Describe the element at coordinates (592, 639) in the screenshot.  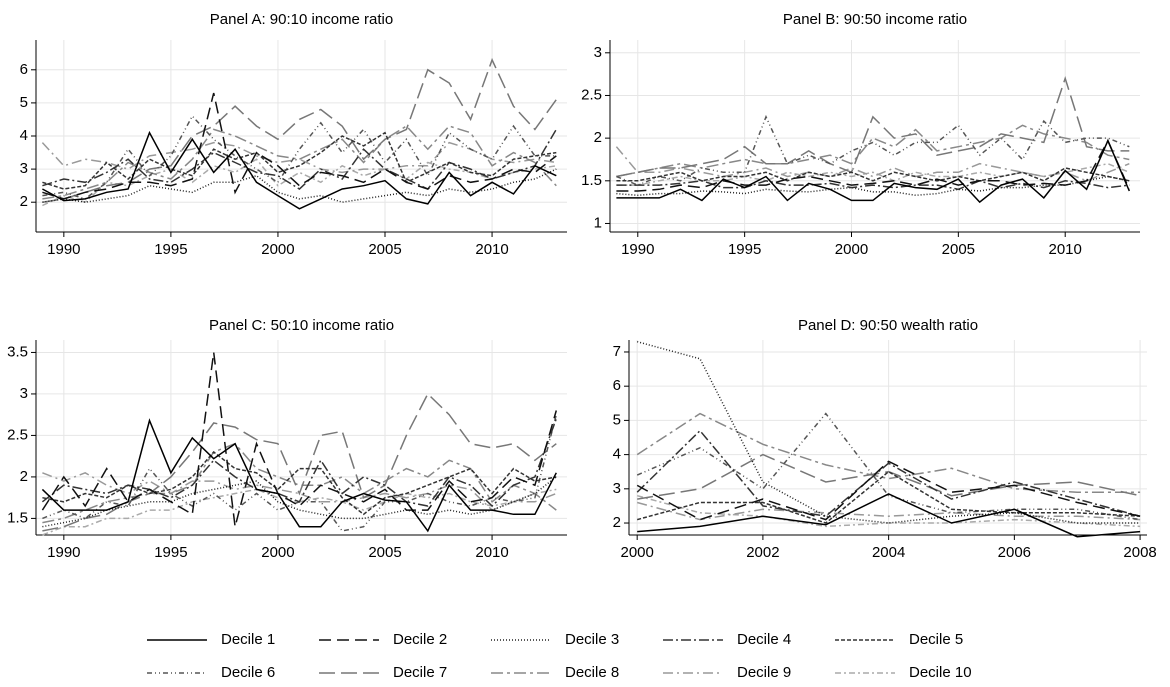
I see `legend-label: Decile 3` at that location.